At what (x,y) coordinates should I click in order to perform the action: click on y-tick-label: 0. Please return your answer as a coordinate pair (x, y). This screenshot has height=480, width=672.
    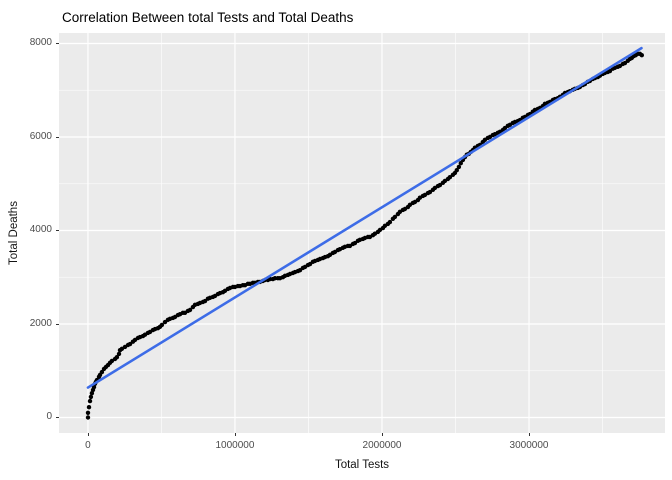
    Looking at the image, I should click on (49, 417).